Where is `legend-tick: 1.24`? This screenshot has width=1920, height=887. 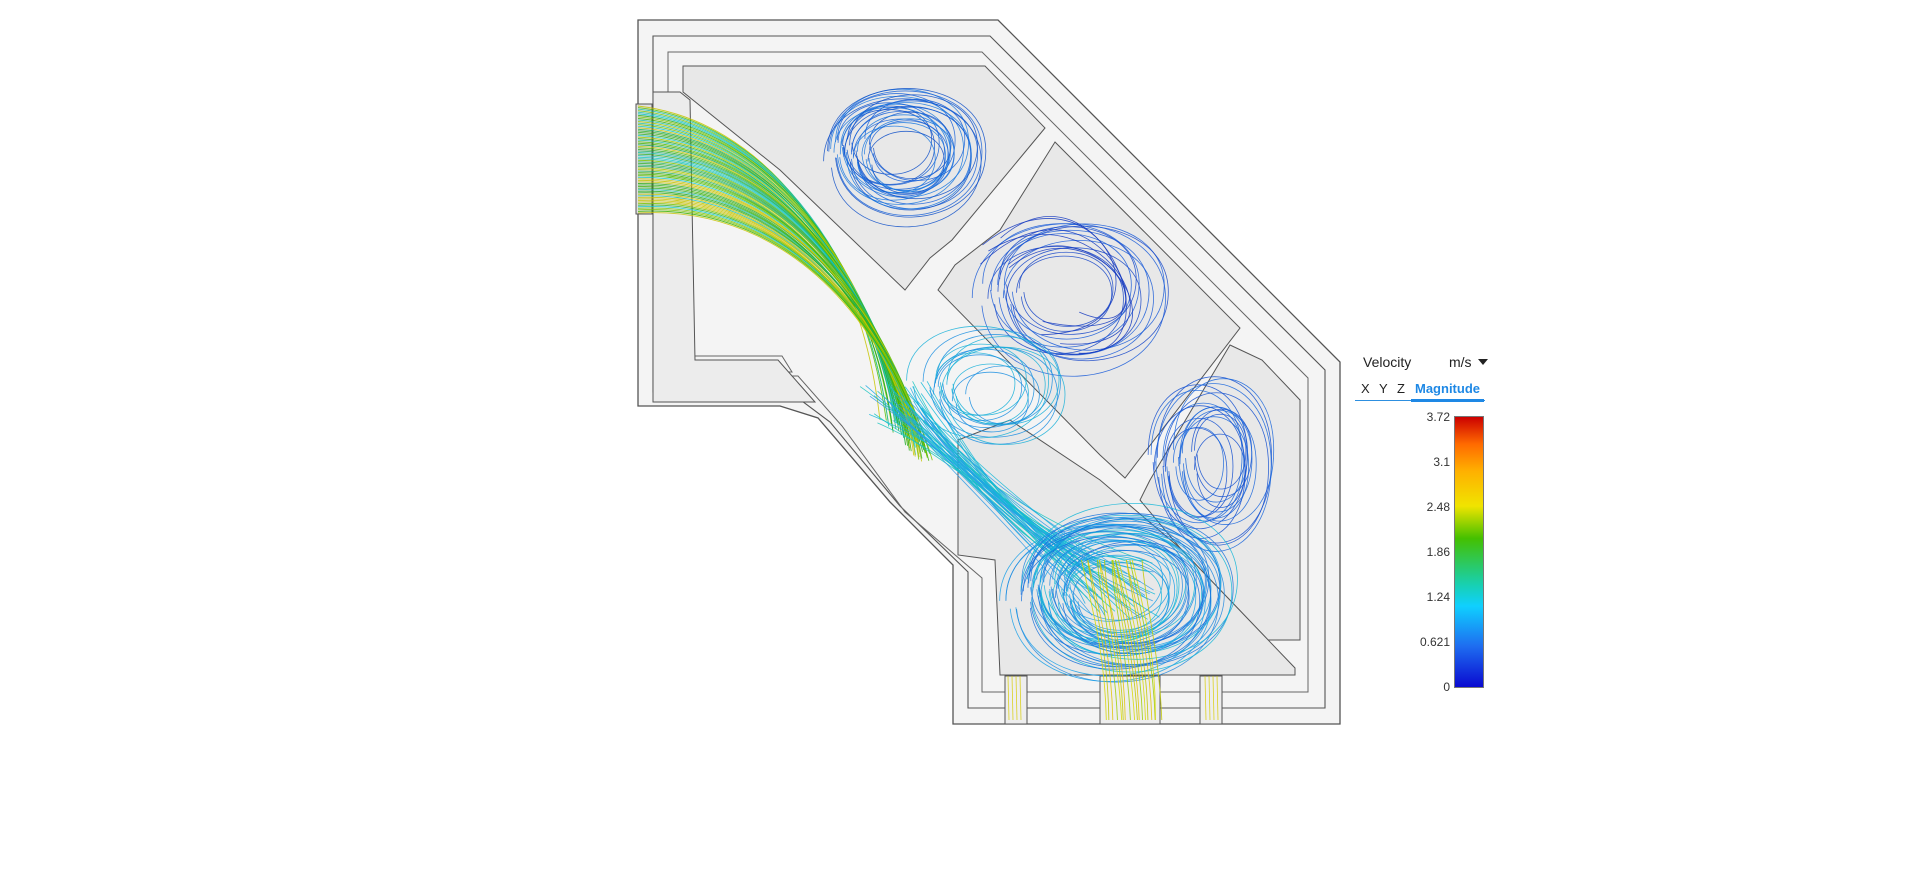
legend-tick: 1.24 is located at coordinates (1438, 597).